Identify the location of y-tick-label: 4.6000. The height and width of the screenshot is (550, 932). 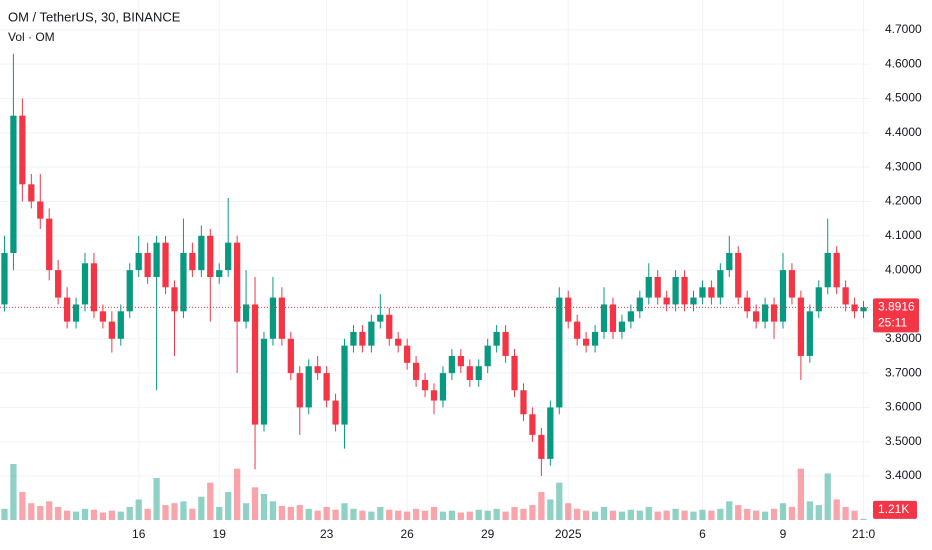
(903, 63).